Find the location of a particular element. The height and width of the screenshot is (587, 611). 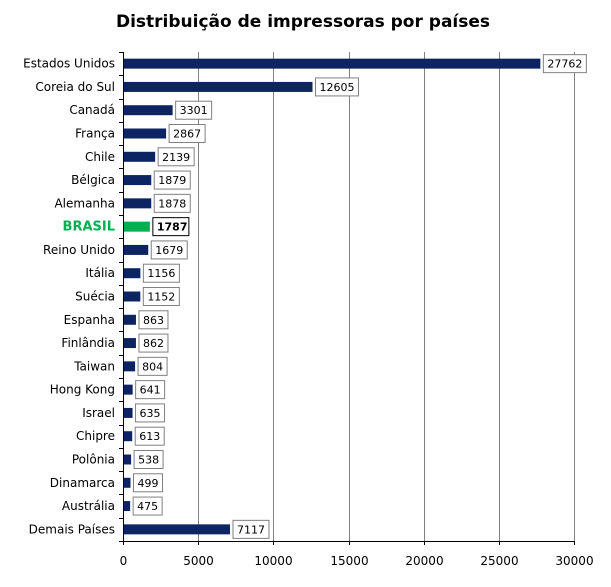

data-label: 1878 is located at coordinates (172, 203).